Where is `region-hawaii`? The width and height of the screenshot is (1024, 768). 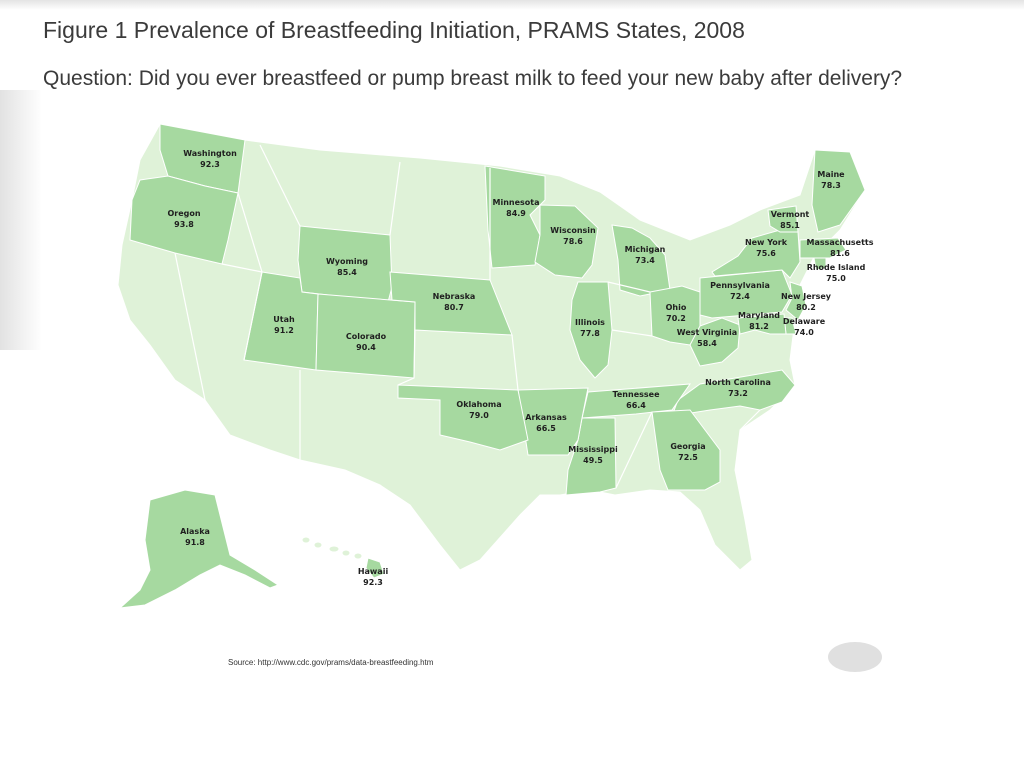 region-hawaii is located at coordinates (343, 557).